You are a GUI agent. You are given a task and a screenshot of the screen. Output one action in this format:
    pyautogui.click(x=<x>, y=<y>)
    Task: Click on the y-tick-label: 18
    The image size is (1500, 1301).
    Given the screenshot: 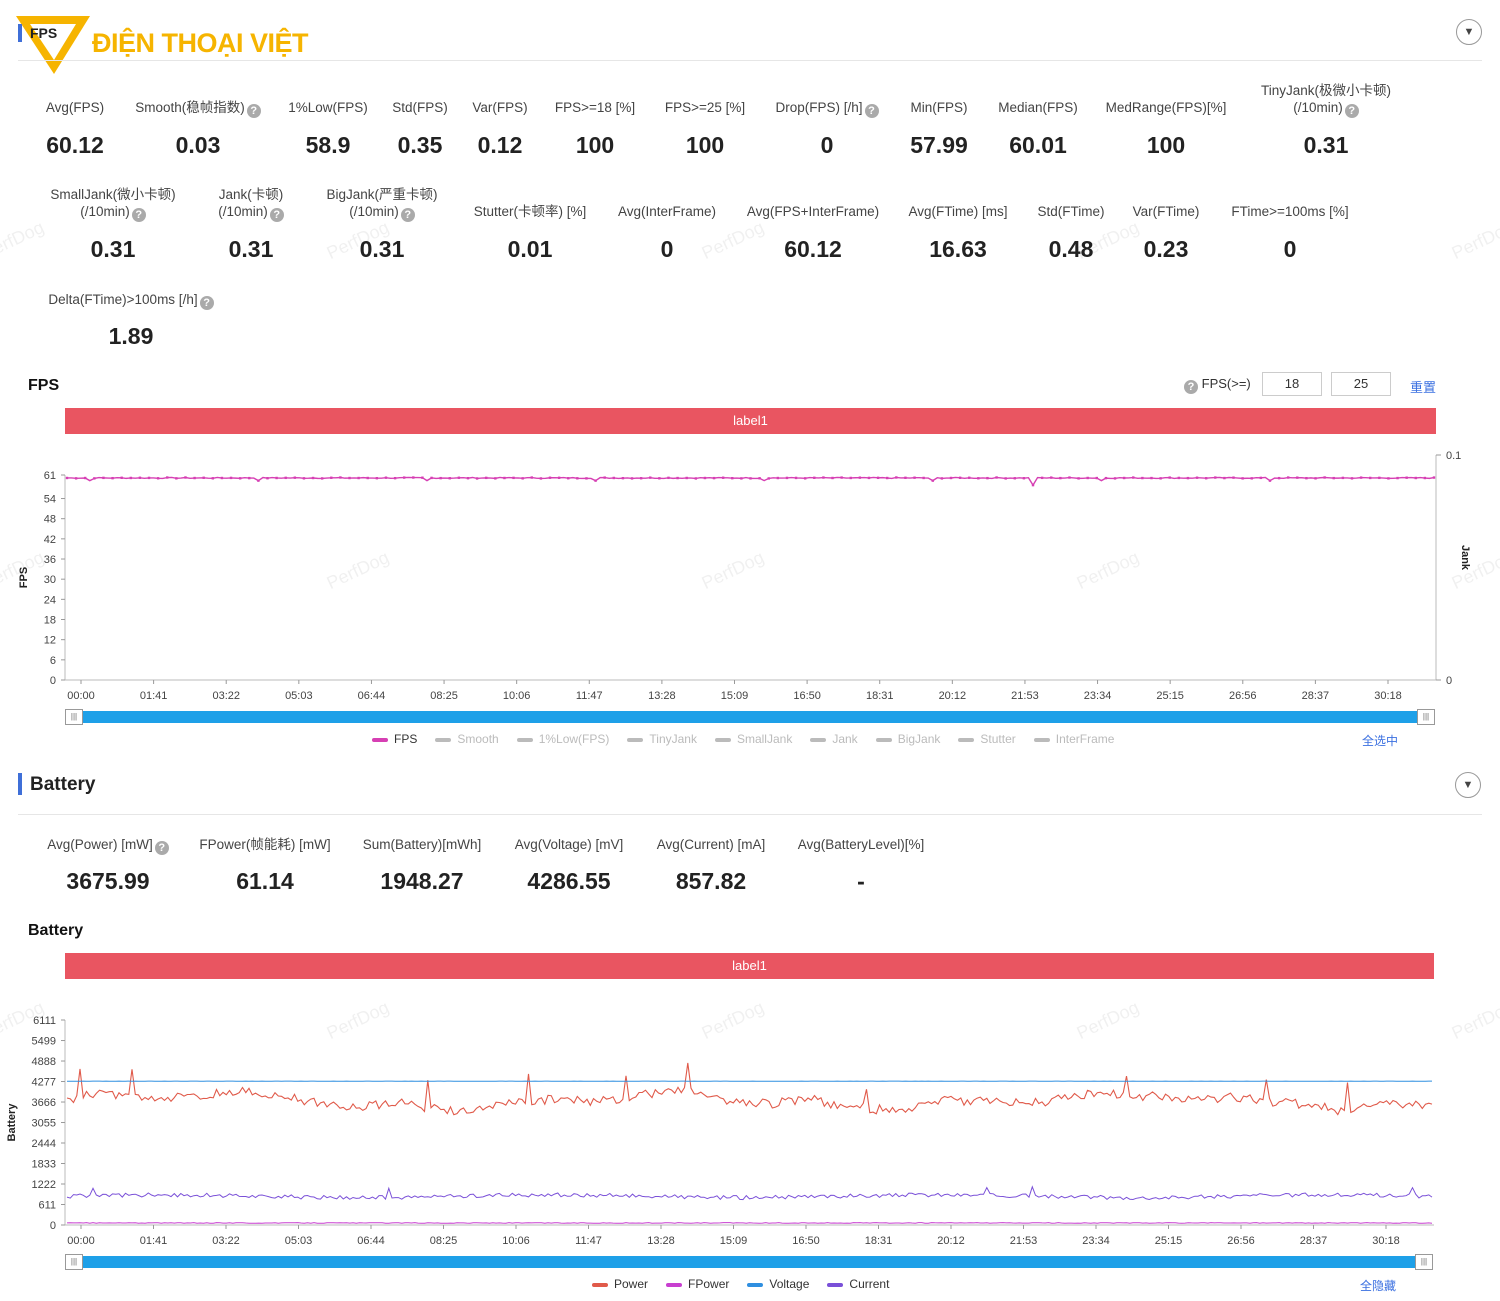 What is the action you would take?
    pyautogui.click(x=50, y=621)
    